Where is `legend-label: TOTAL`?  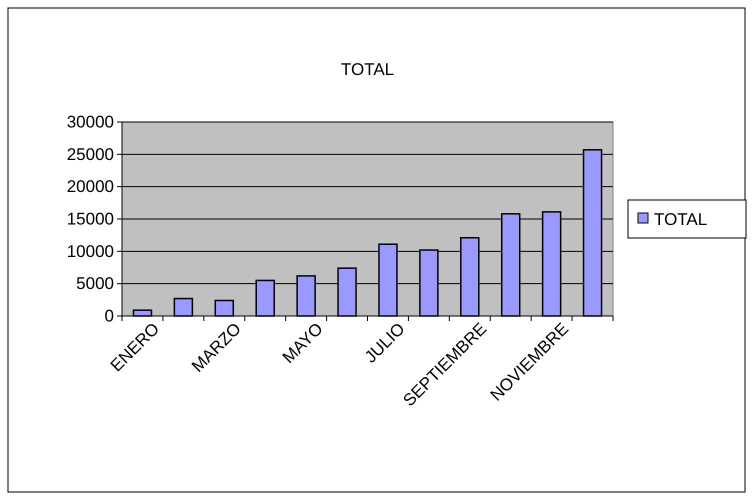 legend-label: TOTAL is located at coordinates (681, 219).